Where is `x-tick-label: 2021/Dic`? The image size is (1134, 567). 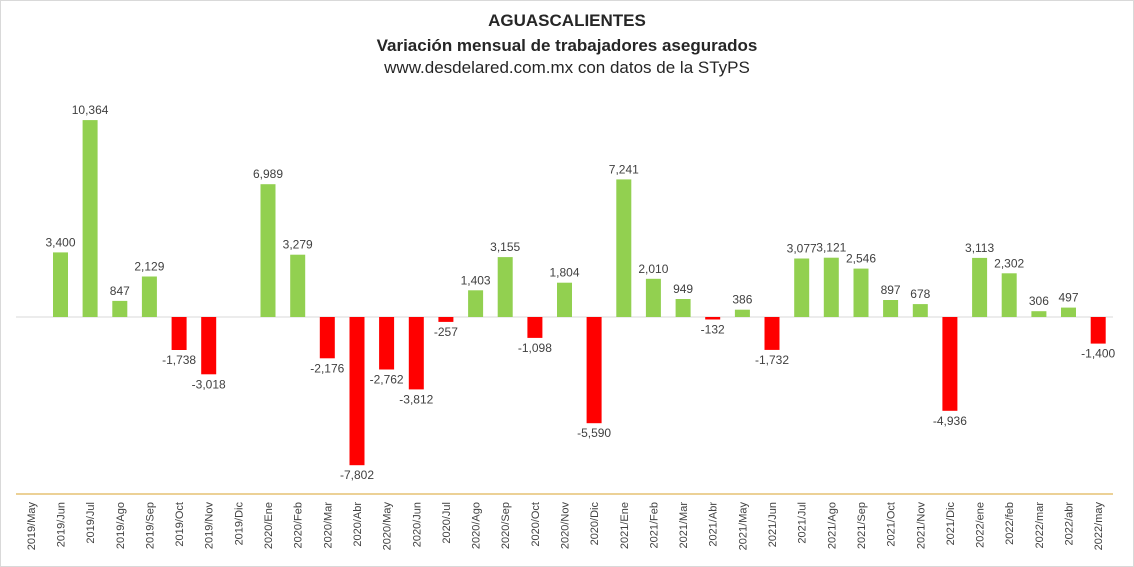 x-tick-label: 2021/Dic is located at coordinates (951, 524).